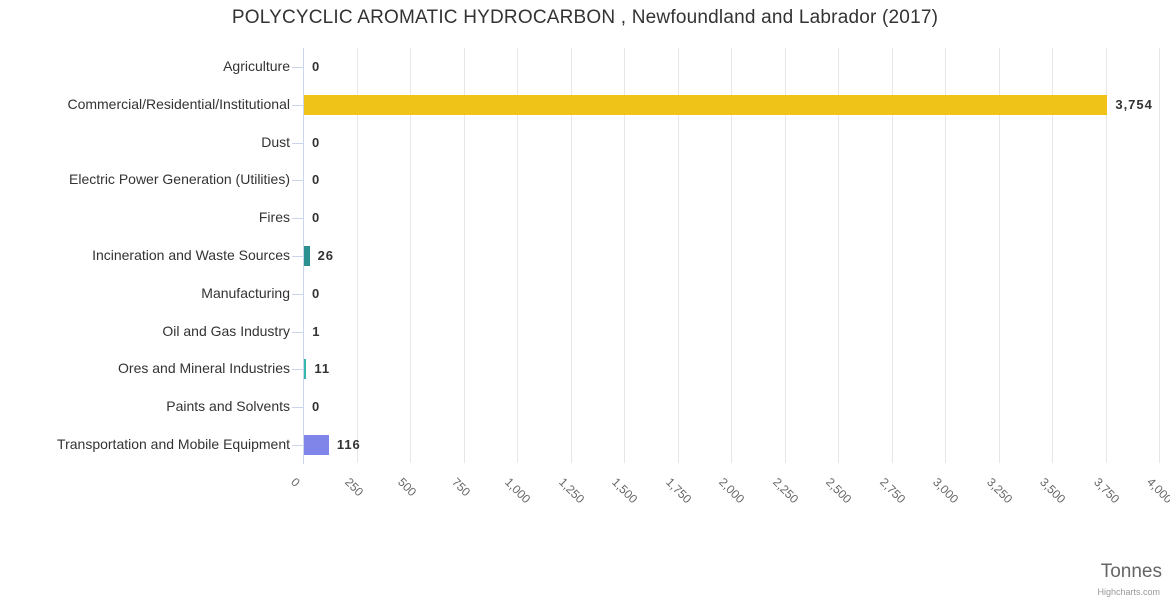 This screenshot has height=600, width=1170. What do you see at coordinates (204, 368) in the screenshot?
I see `category-label: Ores and Mineral Industries` at bounding box center [204, 368].